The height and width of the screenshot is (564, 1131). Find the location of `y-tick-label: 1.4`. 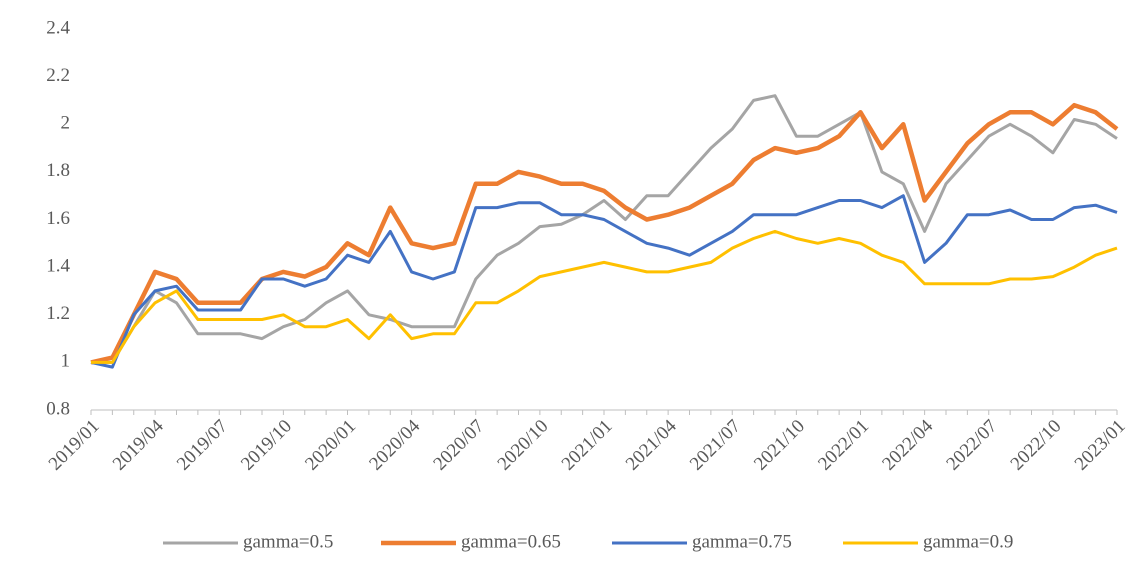

y-tick-label: 1.4 is located at coordinates (58, 265).